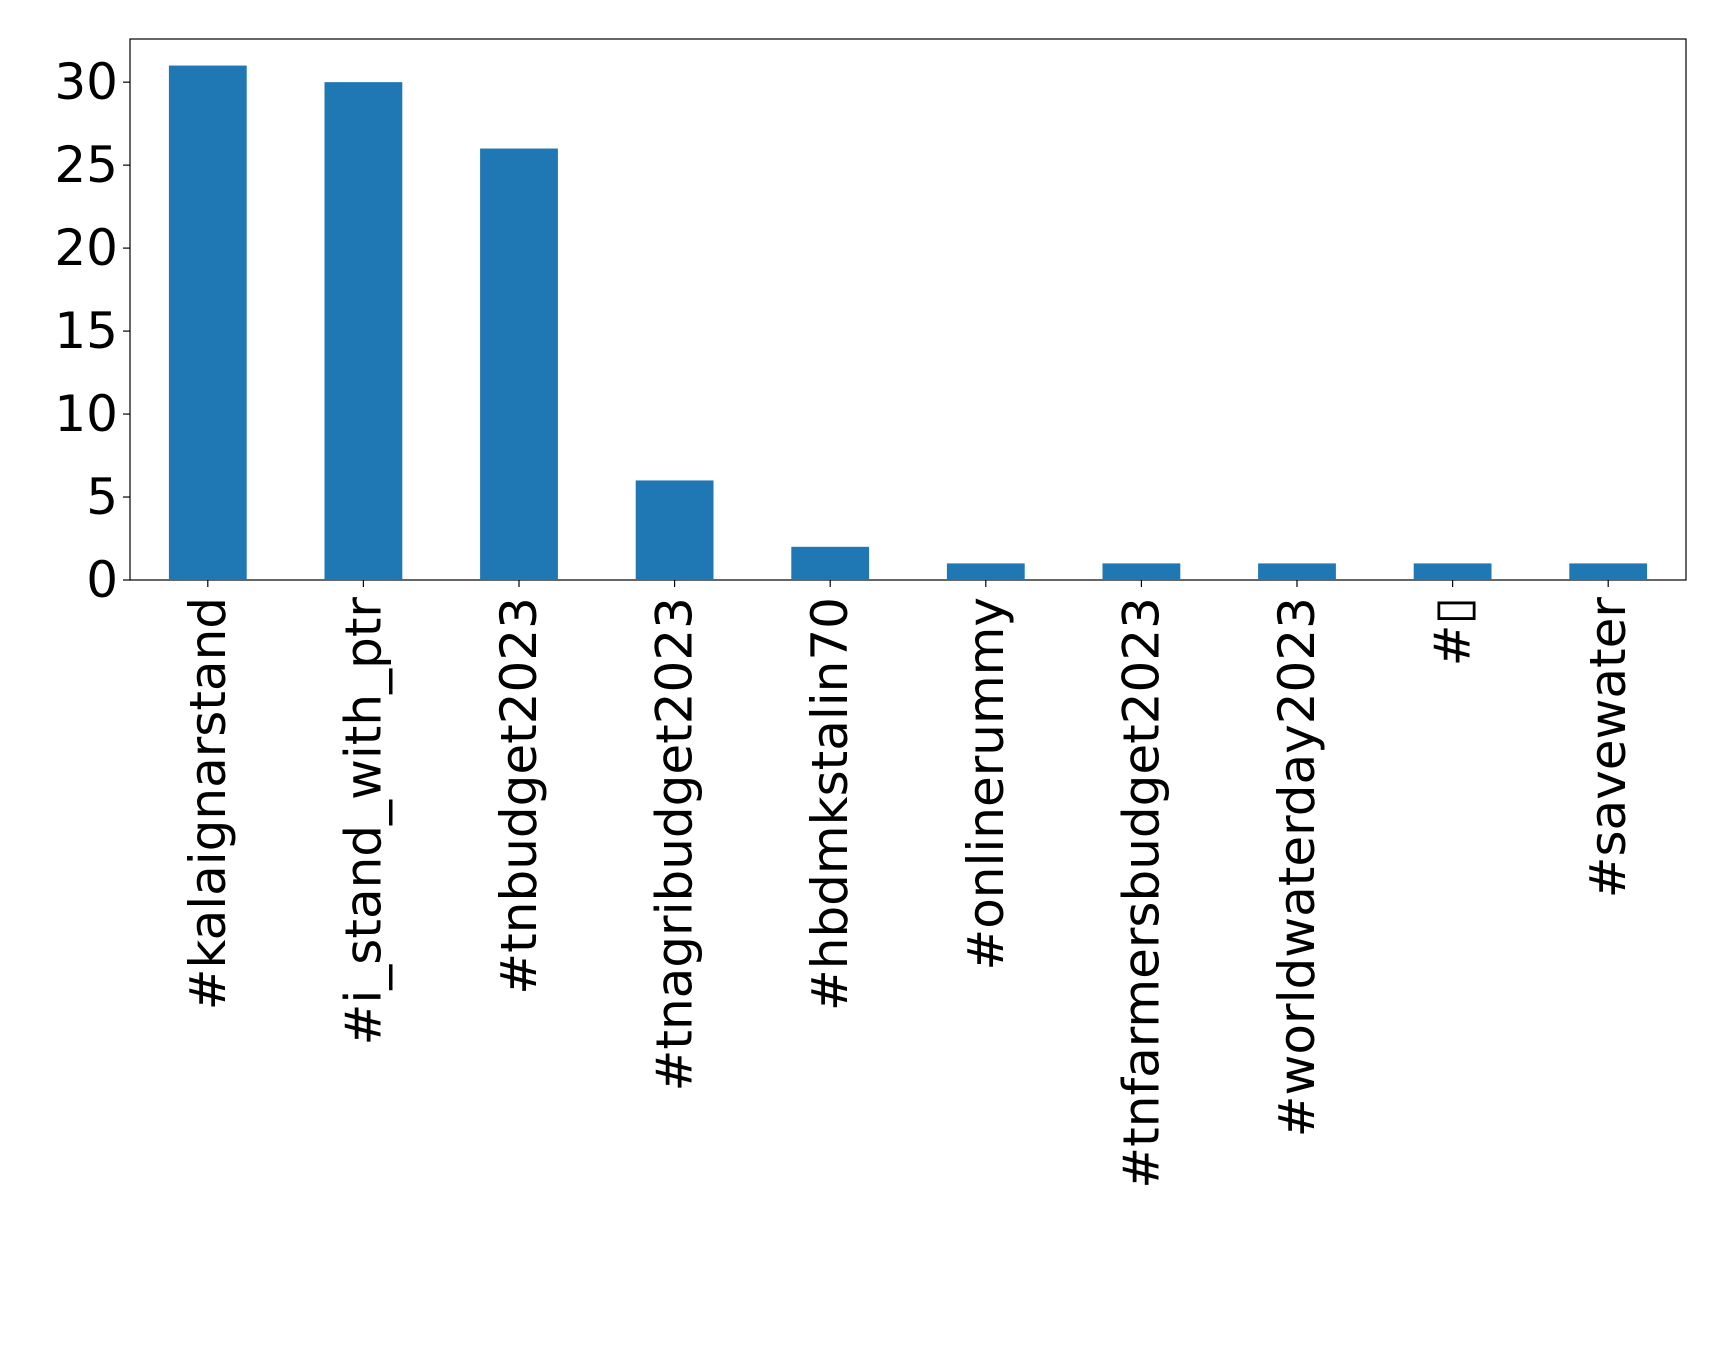 Image resolution: width=1719 pixels, height=1372 pixels. What do you see at coordinates (86, 82) in the screenshot?
I see `y-tick-label: 30` at bounding box center [86, 82].